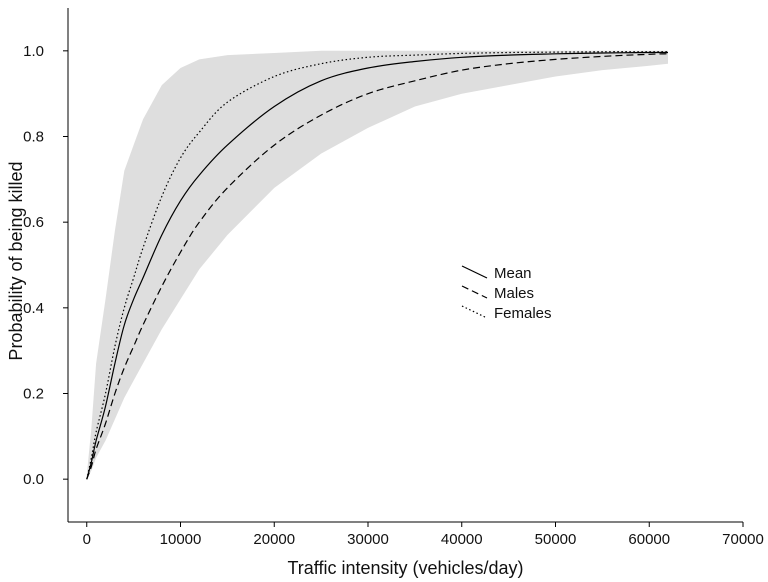  Describe the element at coordinates (274, 539) in the screenshot. I see `x-tick-label: 20000` at that location.